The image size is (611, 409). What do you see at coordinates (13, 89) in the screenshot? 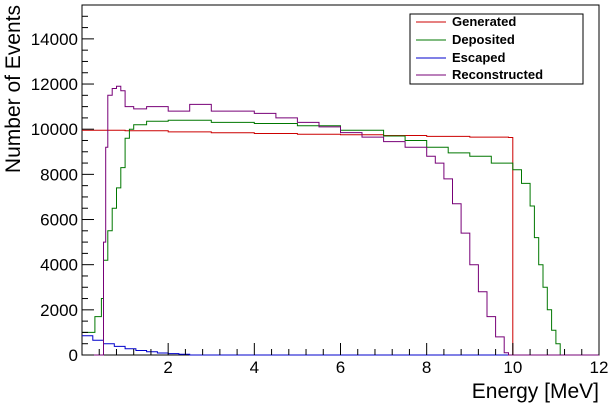
I see `y-axis-title: Number of Events` at bounding box center [13, 89].